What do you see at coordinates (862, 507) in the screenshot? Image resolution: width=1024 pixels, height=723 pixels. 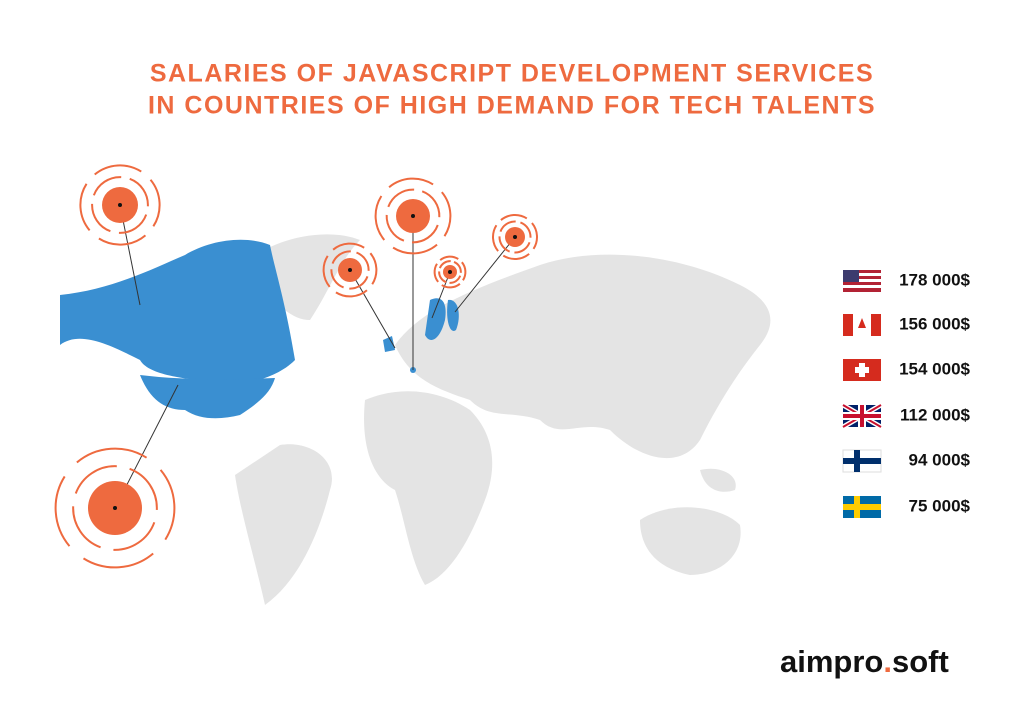 I see `flag-sweden` at bounding box center [862, 507].